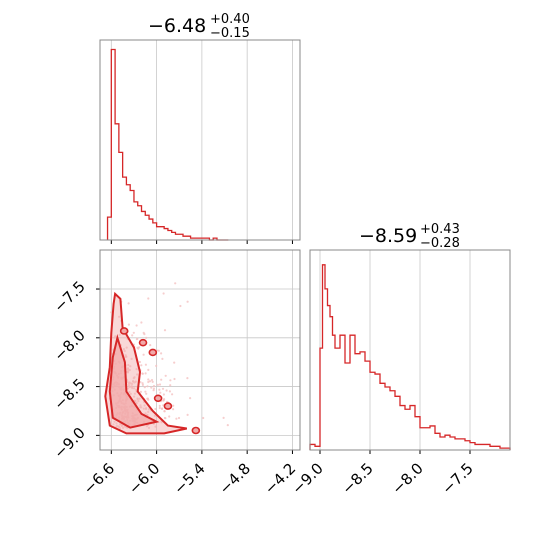 The height and width of the screenshot is (550, 550). What do you see at coordinates (457, 478) in the screenshot?
I see `hist2-x-tick-label-3: −7.5` at bounding box center [457, 478].